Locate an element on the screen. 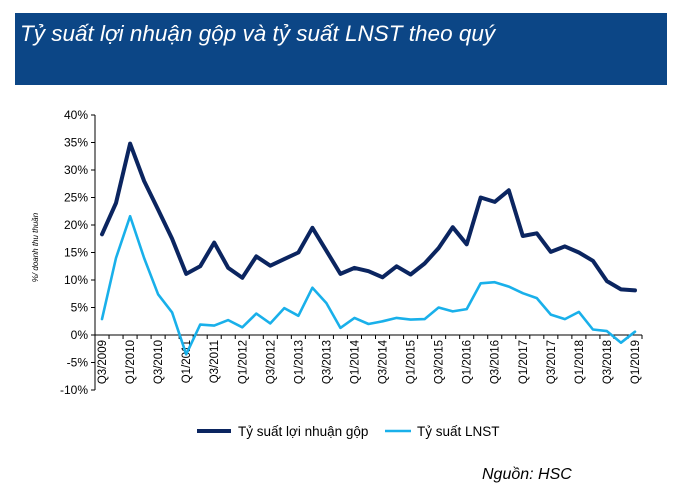 The image size is (680, 498). x-tick-label: Q3/2010 is located at coordinates (159, 362).